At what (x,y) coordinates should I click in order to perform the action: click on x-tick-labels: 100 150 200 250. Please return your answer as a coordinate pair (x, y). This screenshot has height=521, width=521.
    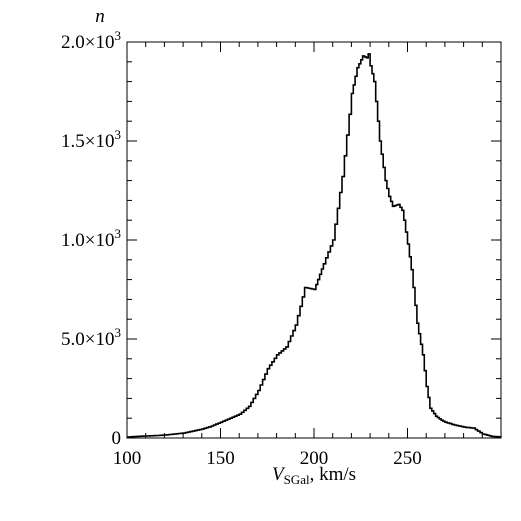
    Looking at the image, I should click on (267, 458).